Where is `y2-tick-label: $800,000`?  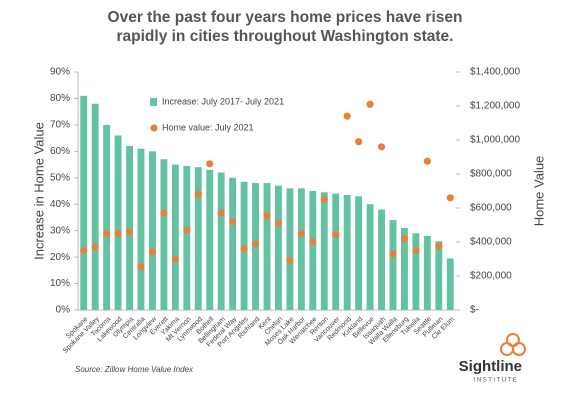 y2-tick-label: $800,000 is located at coordinates (491, 174).